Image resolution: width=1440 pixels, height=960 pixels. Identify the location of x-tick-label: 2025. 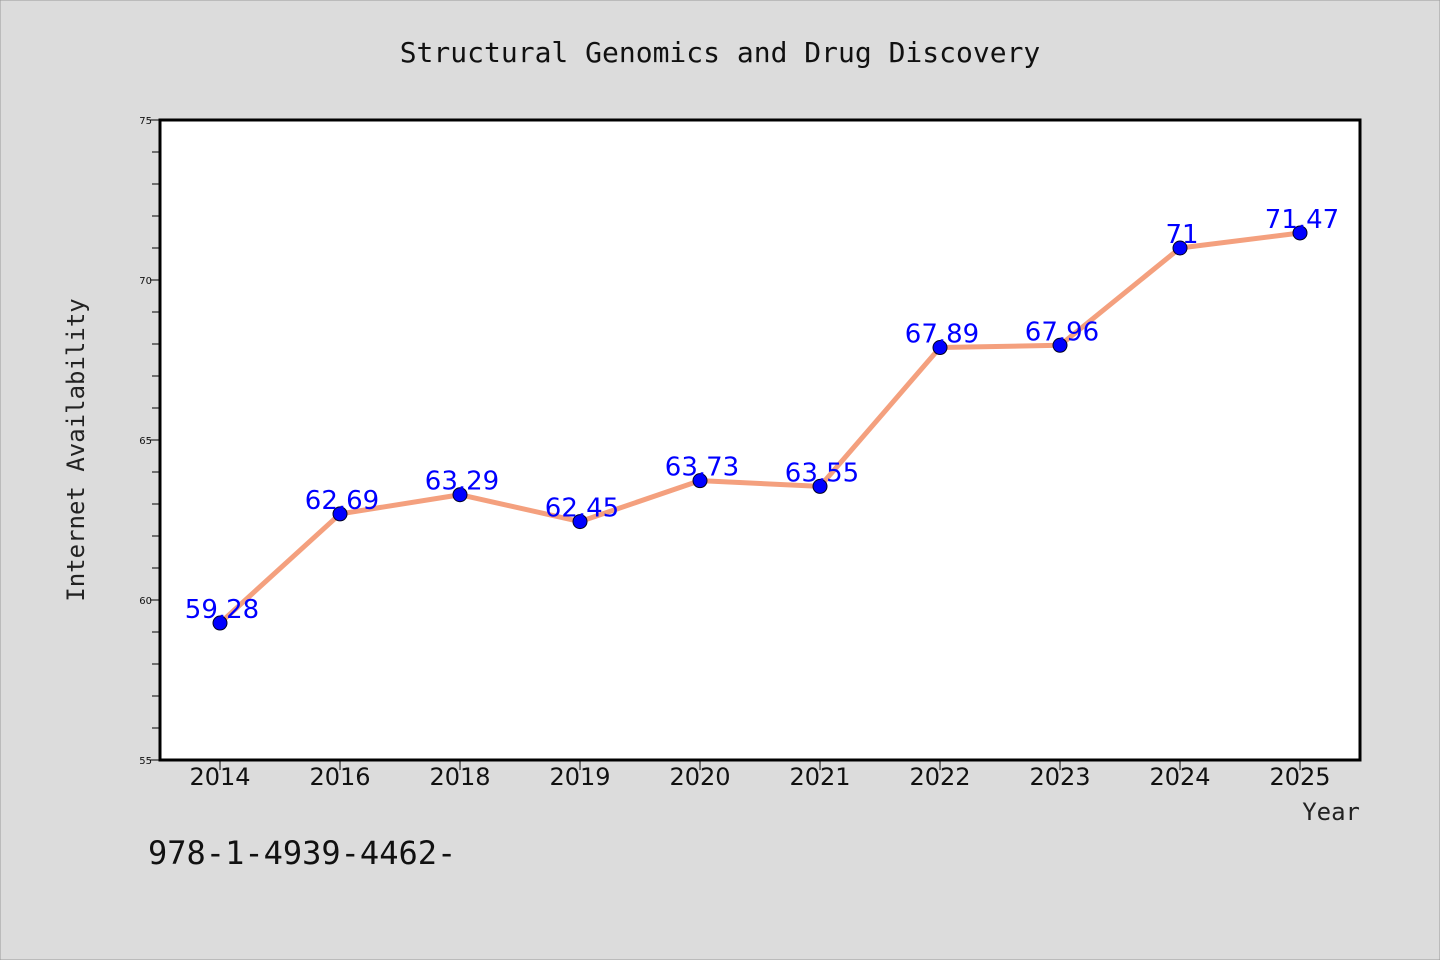
(1299, 777).